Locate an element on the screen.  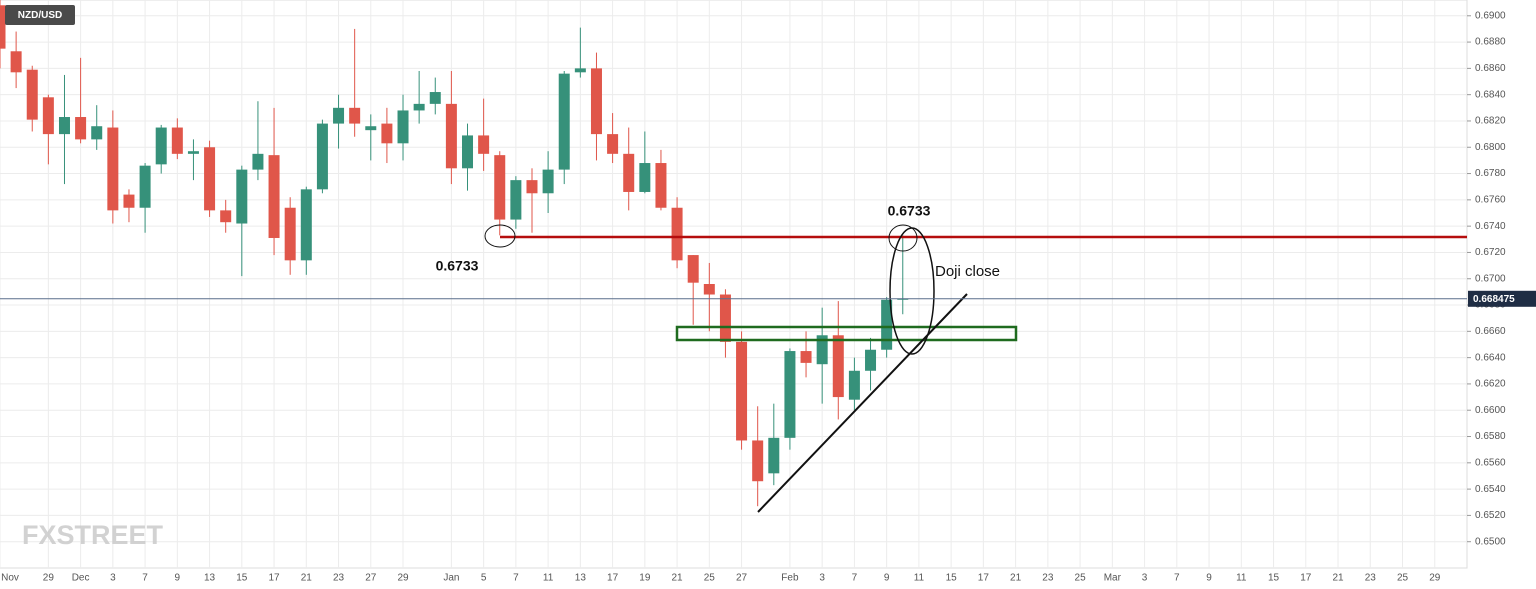
x-tick-label: Jan is located at coordinates (451, 578).